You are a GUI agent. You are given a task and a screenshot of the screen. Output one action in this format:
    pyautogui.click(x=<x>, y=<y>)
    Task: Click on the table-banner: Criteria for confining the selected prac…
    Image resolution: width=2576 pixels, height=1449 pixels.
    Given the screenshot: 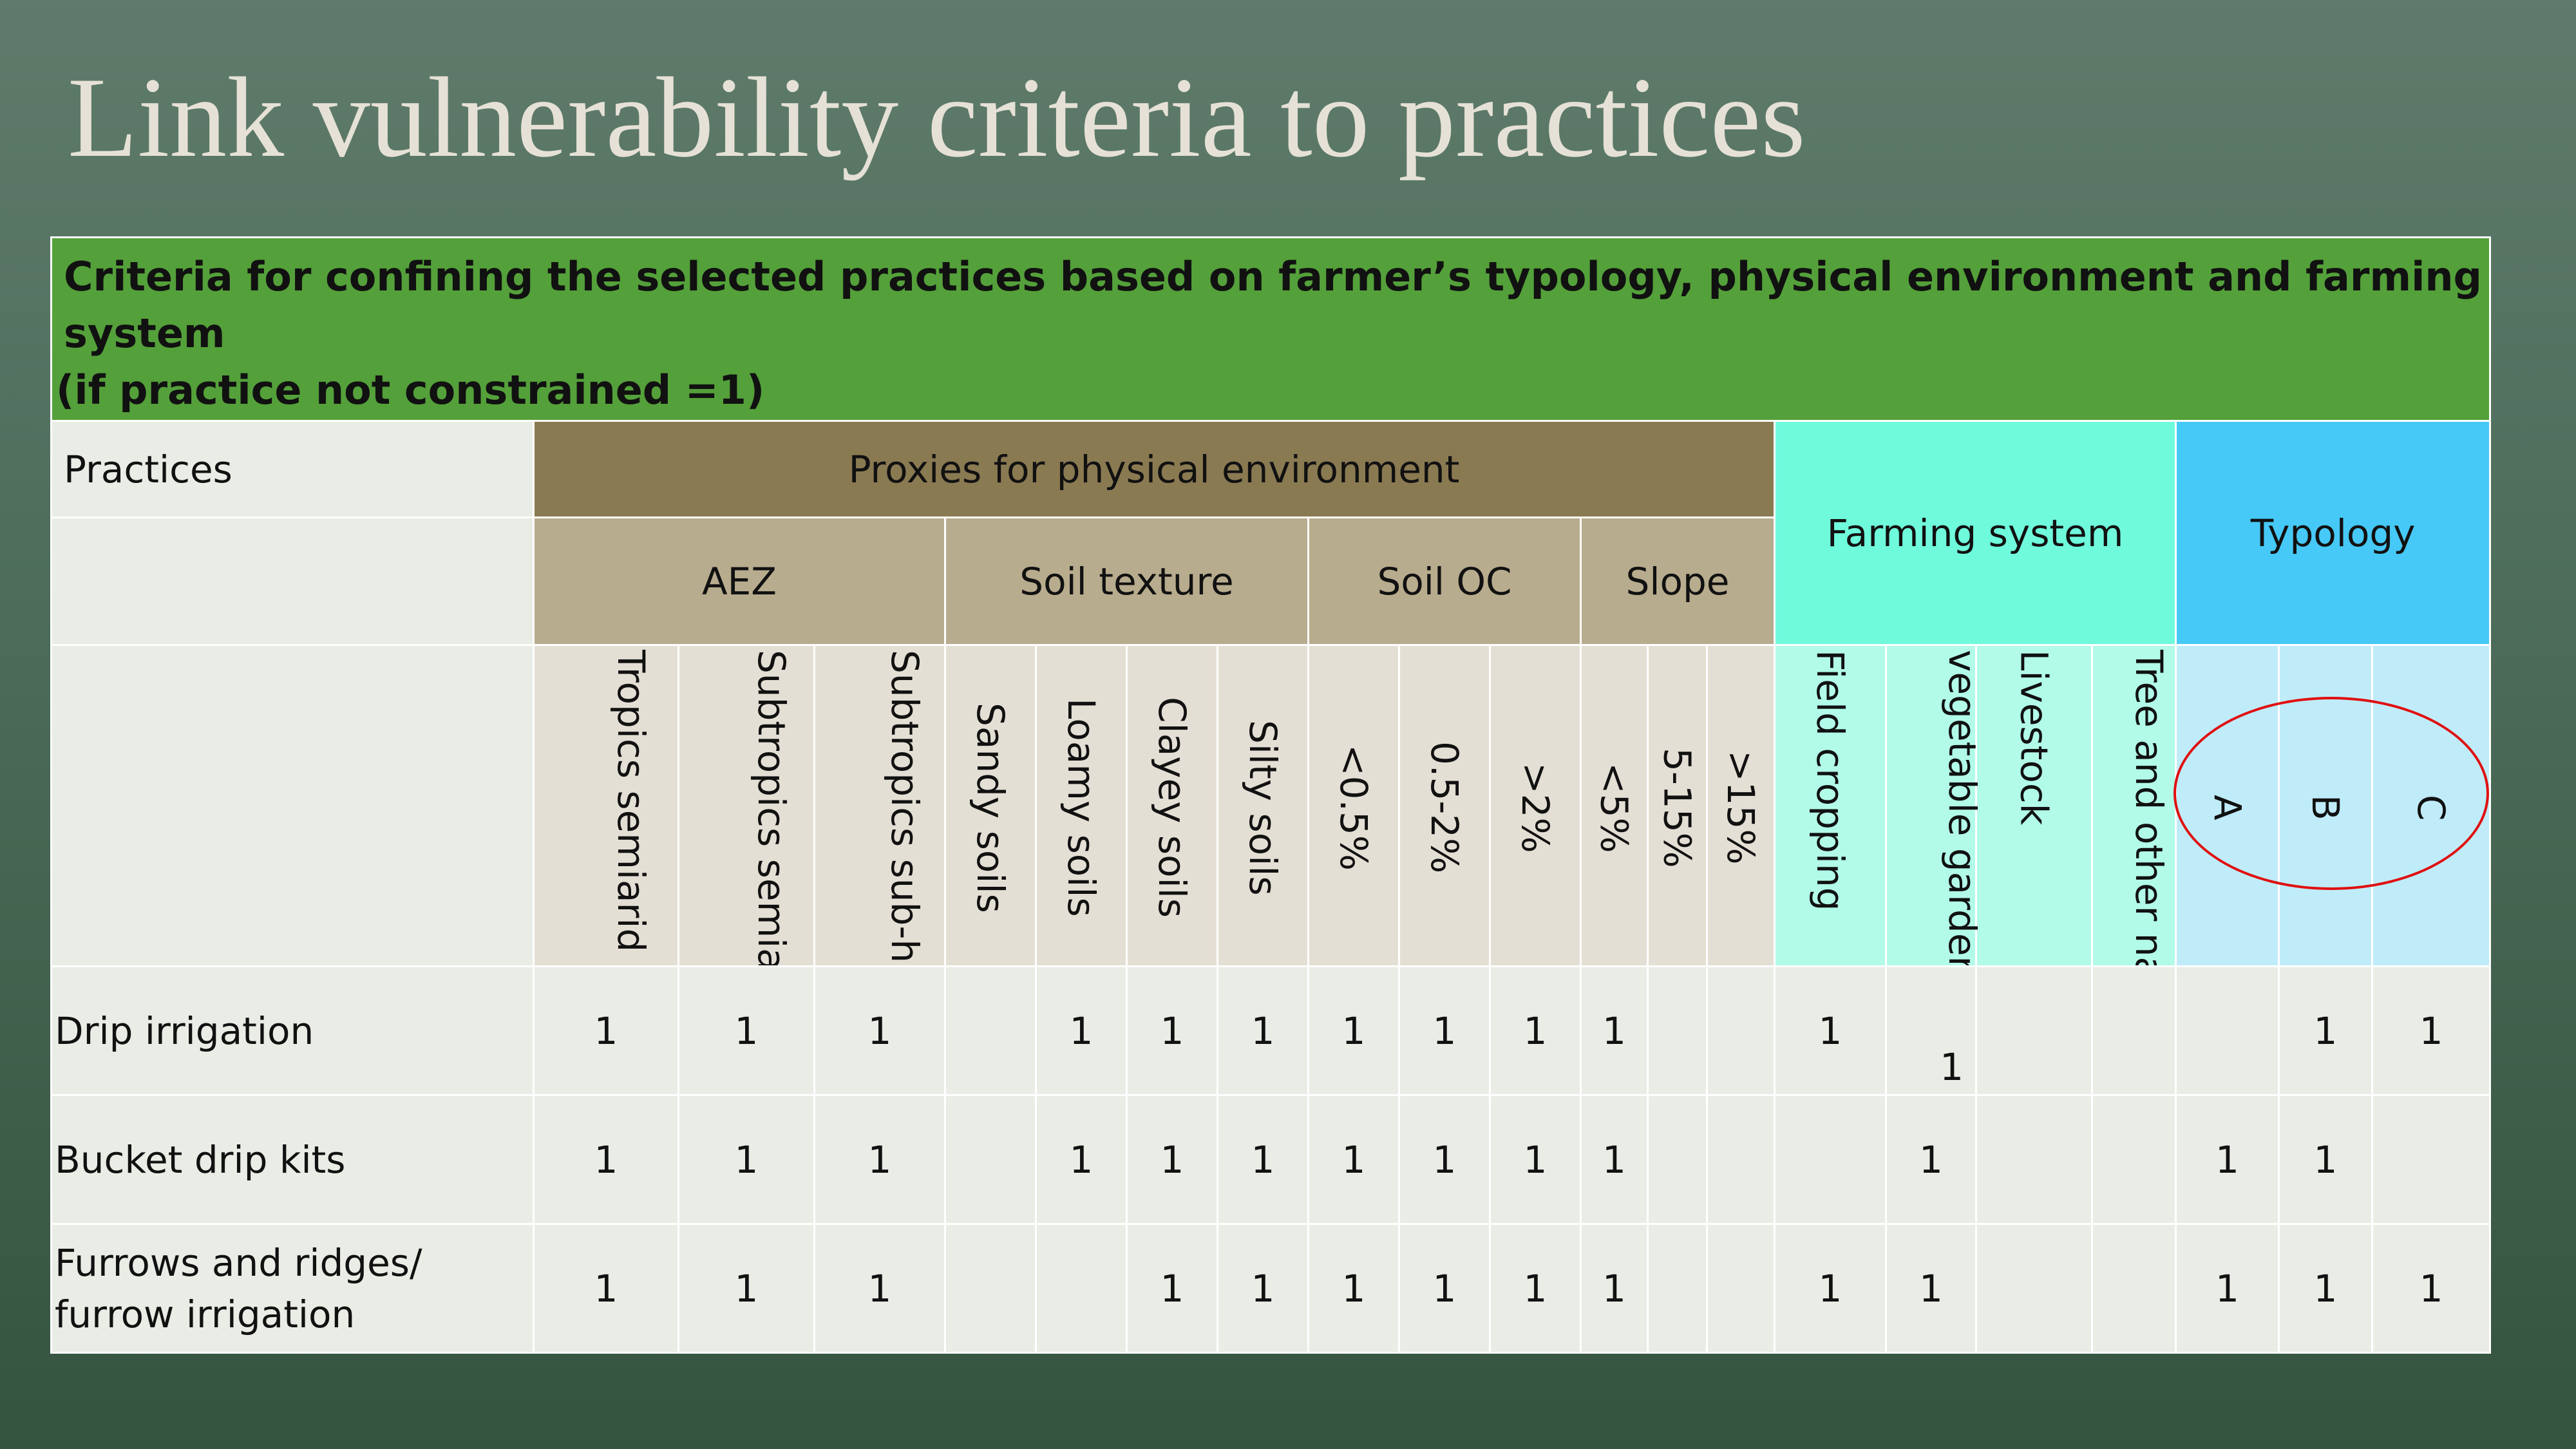 What is the action you would take?
    pyautogui.click(x=1271, y=329)
    